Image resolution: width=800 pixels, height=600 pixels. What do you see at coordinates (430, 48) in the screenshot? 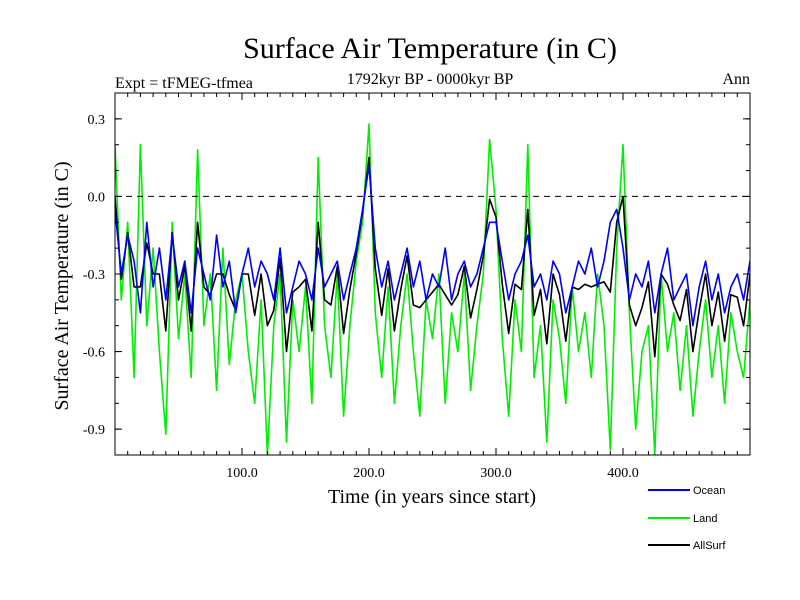
I see `chart-title: Surface Air Temperature (in C)` at bounding box center [430, 48].